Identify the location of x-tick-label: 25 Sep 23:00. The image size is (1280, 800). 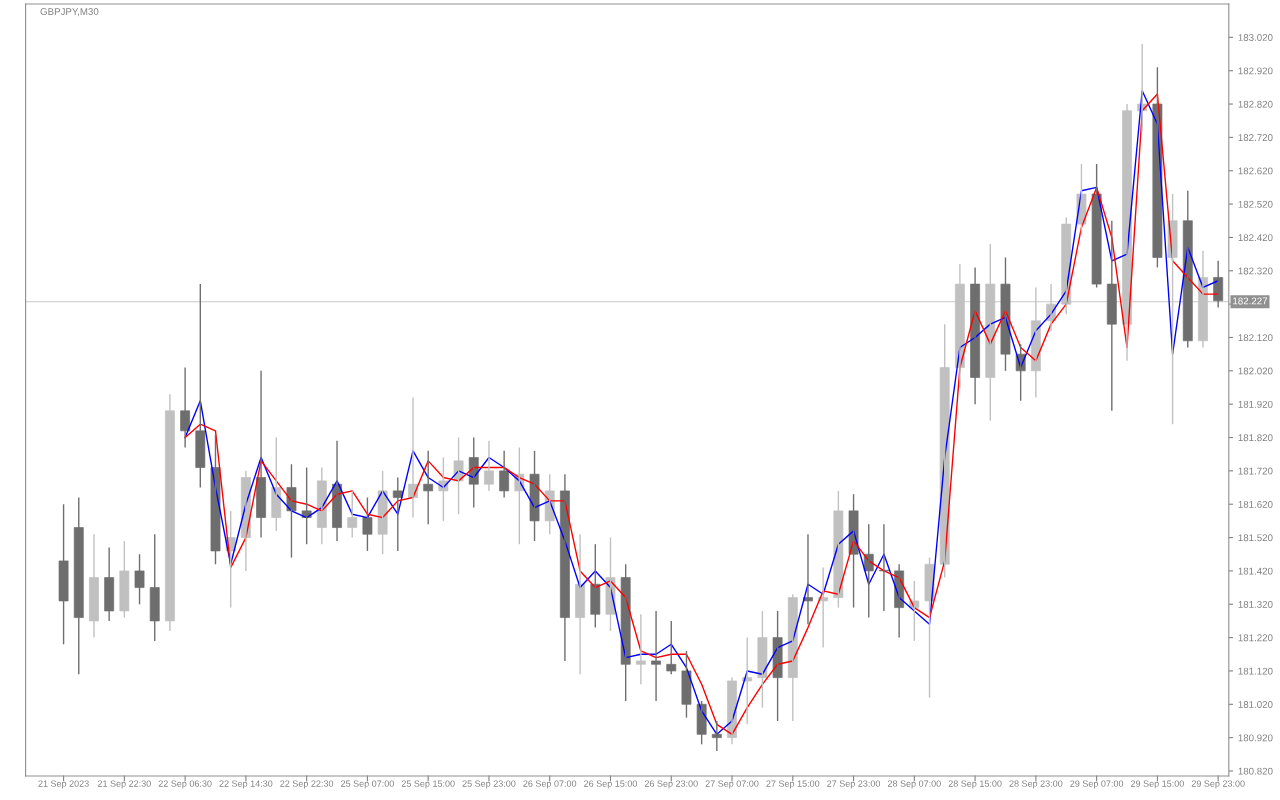
(489, 784).